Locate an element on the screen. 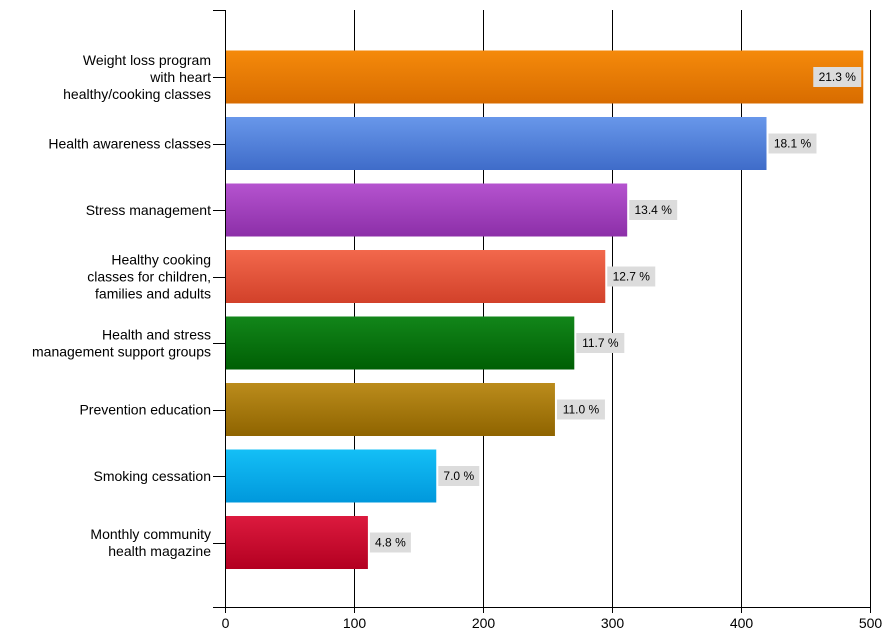 This screenshot has height=632, width=884. x-tick-labels: 0 100 200 300 400 500 is located at coordinates (552, 623).